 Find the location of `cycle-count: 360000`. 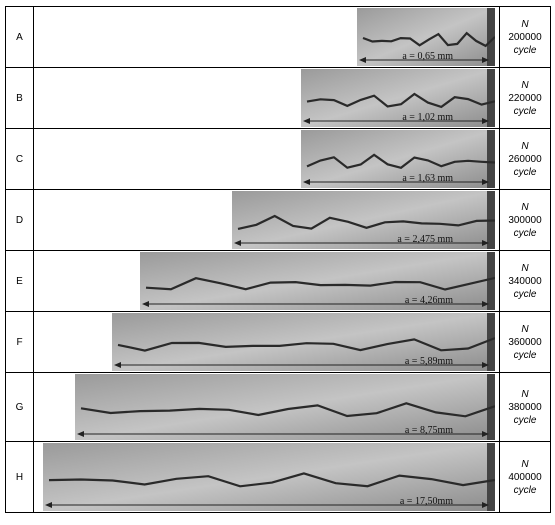

cycle-count: 360000 is located at coordinates (525, 342).